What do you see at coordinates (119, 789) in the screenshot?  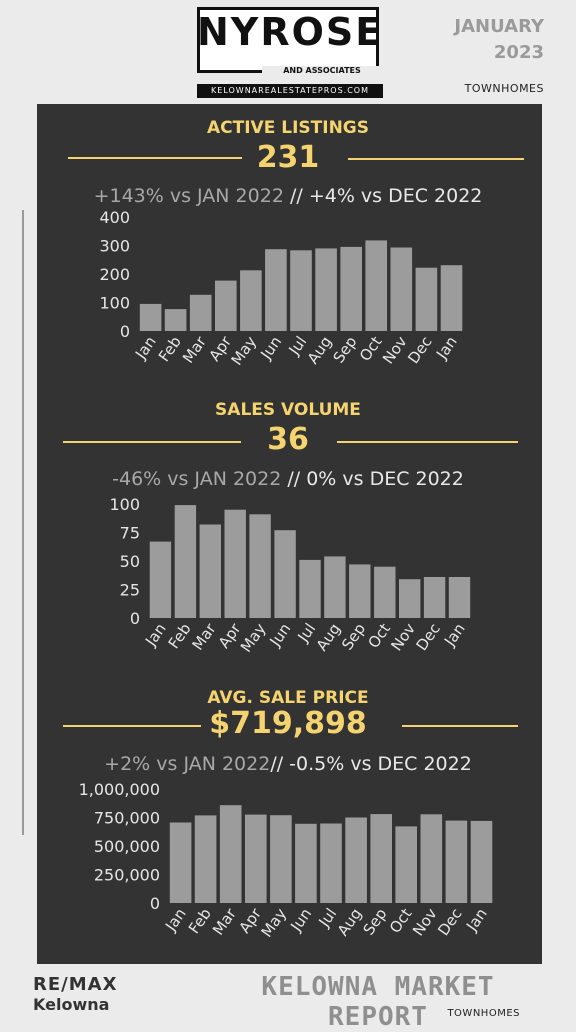 I see `y-tick-label: 1,000,000` at bounding box center [119, 789].